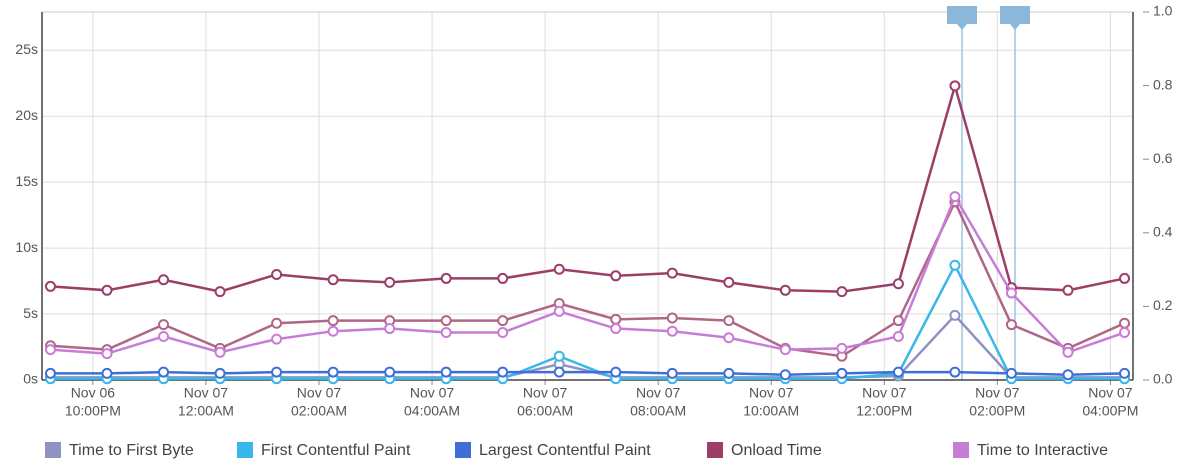 The width and height of the screenshot is (1200, 470). Describe the element at coordinates (1163, 84) in the screenshot. I see `y2-tick-label: 0.8` at that location.